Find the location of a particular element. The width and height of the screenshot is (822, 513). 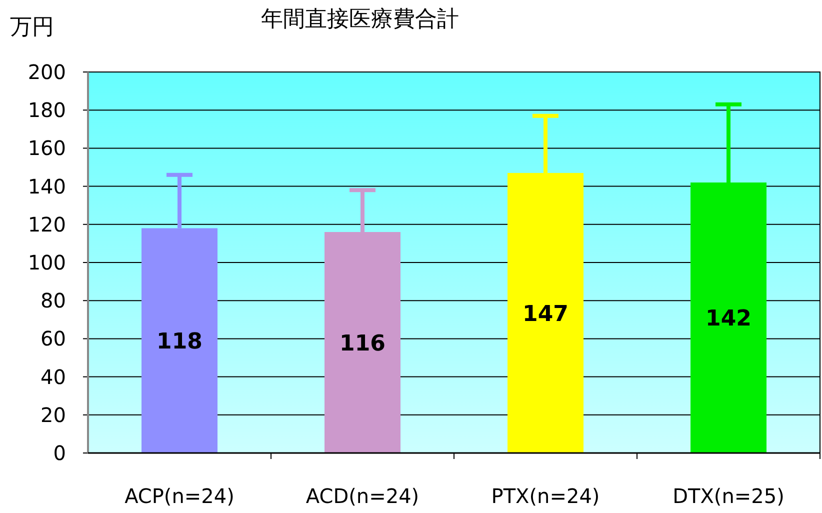

title: 年間直接医療費合計 is located at coordinates (360, 19).